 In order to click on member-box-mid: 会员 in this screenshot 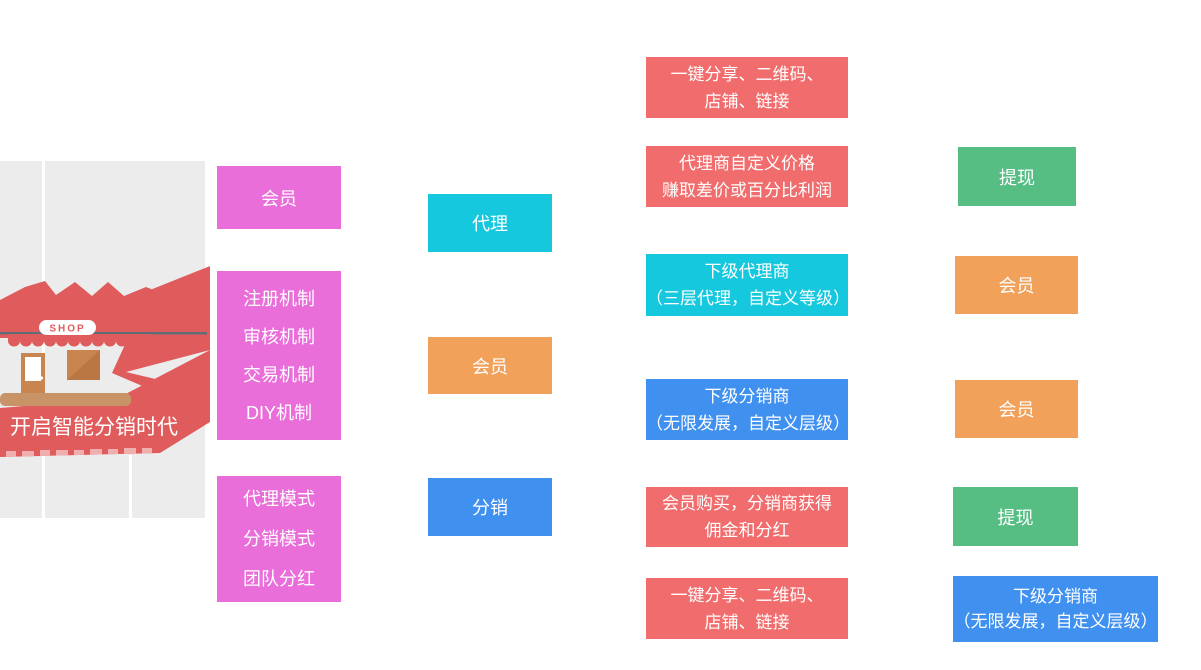, I will do `click(490, 365)`.